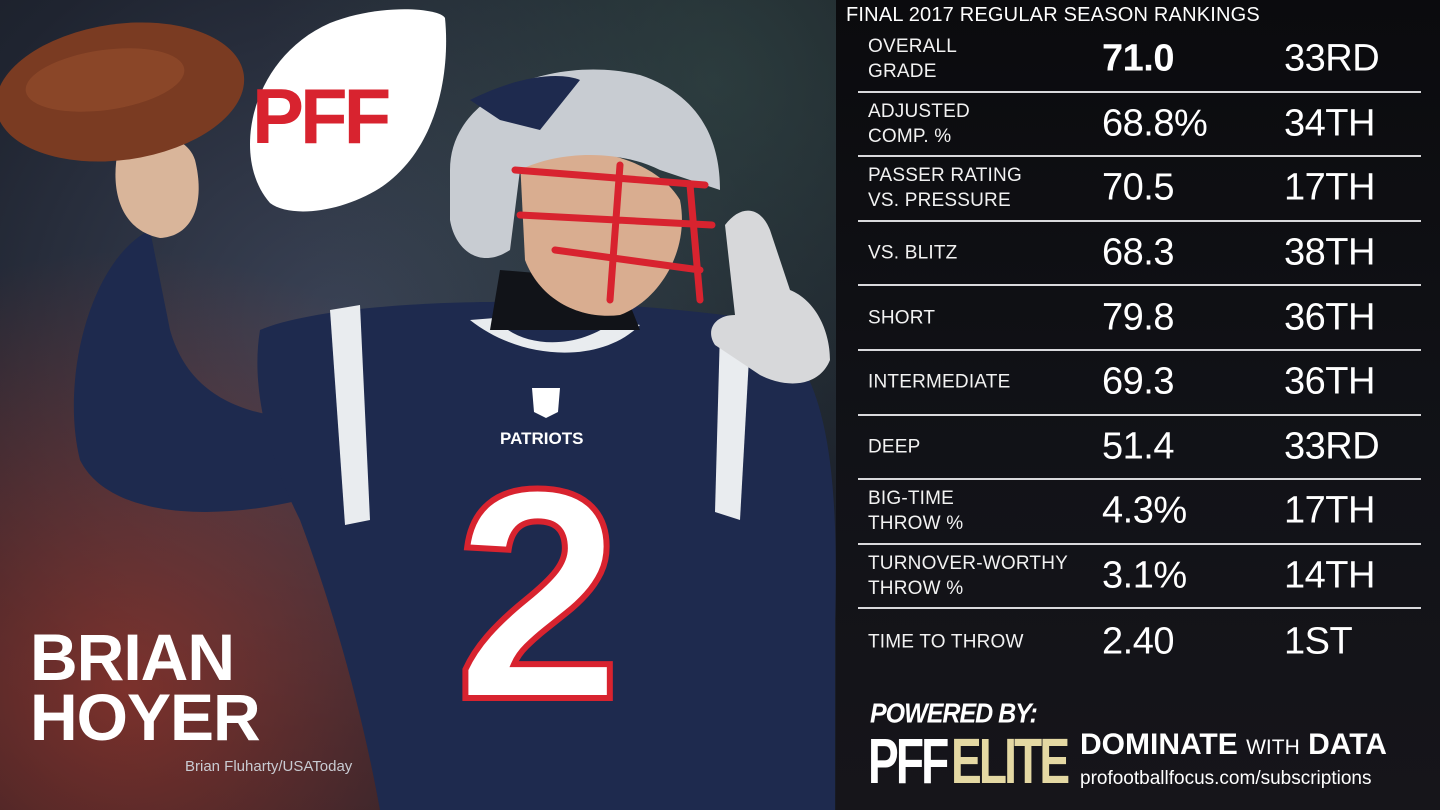  I want to click on pff-elite-logo: PFF ELITE, so click(990, 761).